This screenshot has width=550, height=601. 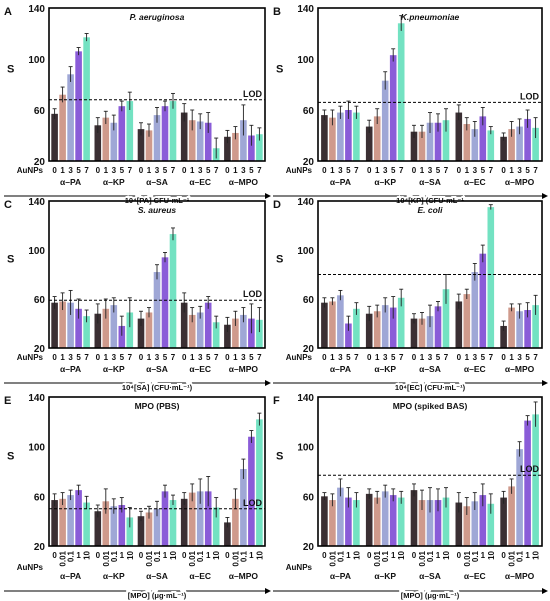 What do you see at coordinates (475, 369) in the screenshot?
I see `x-group-label: α–EC` at bounding box center [475, 369].